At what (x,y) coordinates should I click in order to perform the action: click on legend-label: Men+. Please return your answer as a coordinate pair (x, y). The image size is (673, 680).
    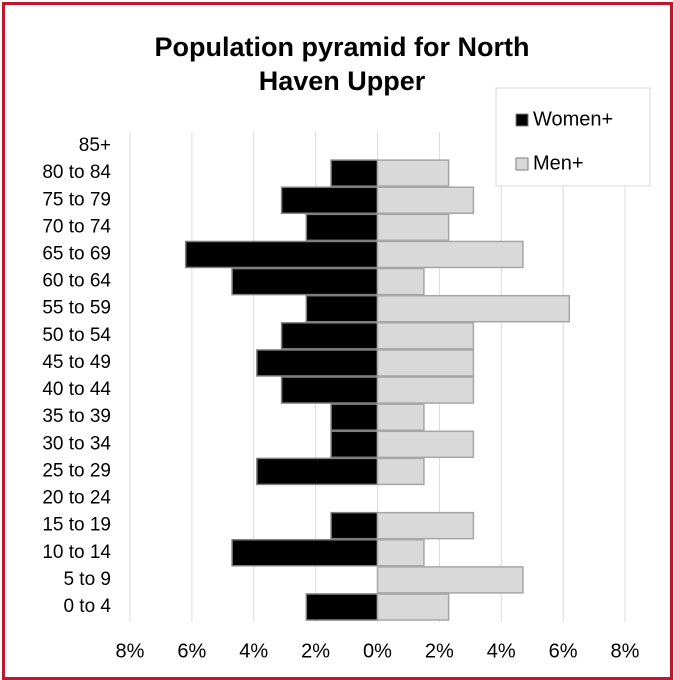
    Looking at the image, I should click on (558, 163).